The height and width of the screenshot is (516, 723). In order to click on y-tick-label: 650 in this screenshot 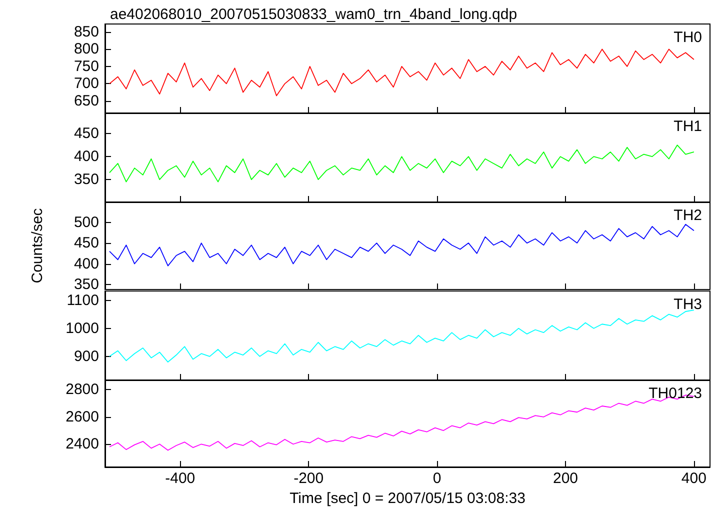, I will do `click(86, 101)`.